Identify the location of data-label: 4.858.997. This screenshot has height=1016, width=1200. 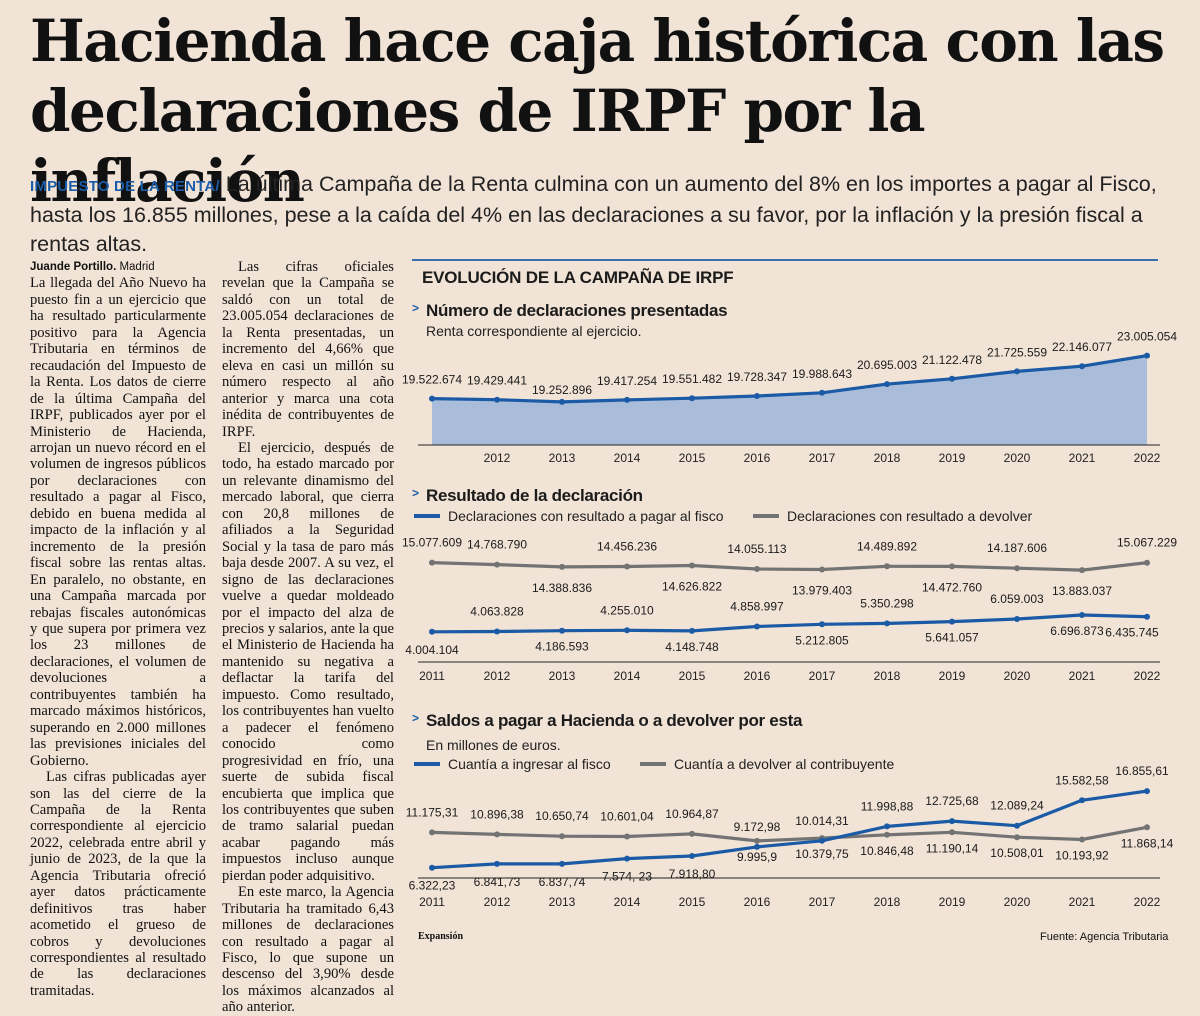
(757, 607).